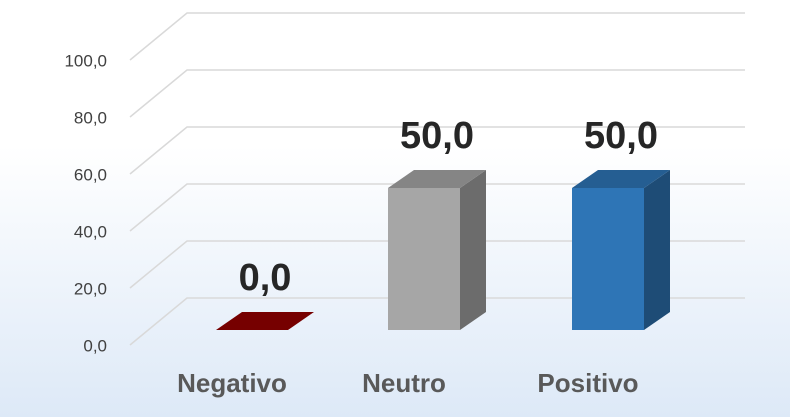 The height and width of the screenshot is (417, 790). Describe the element at coordinates (85, 60) in the screenshot. I see `y-tick-label: 100,0` at that location.